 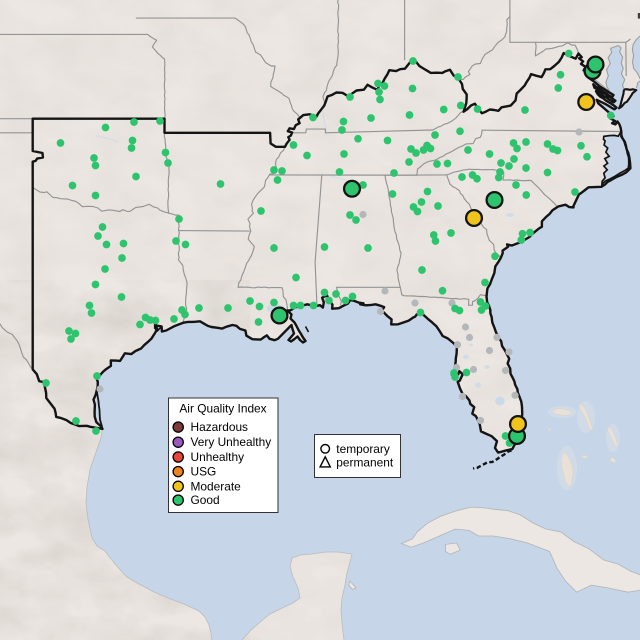 I want to click on svg-text: permanent, so click(x=365, y=462).